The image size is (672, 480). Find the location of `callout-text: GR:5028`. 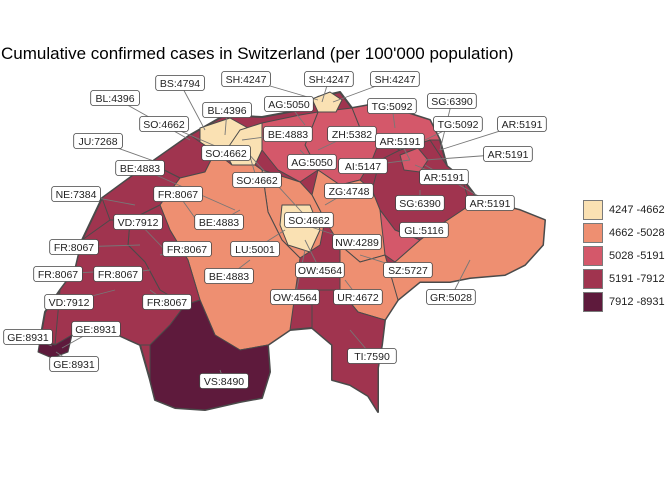

callout-text: GR:5028 is located at coordinates (451, 298).